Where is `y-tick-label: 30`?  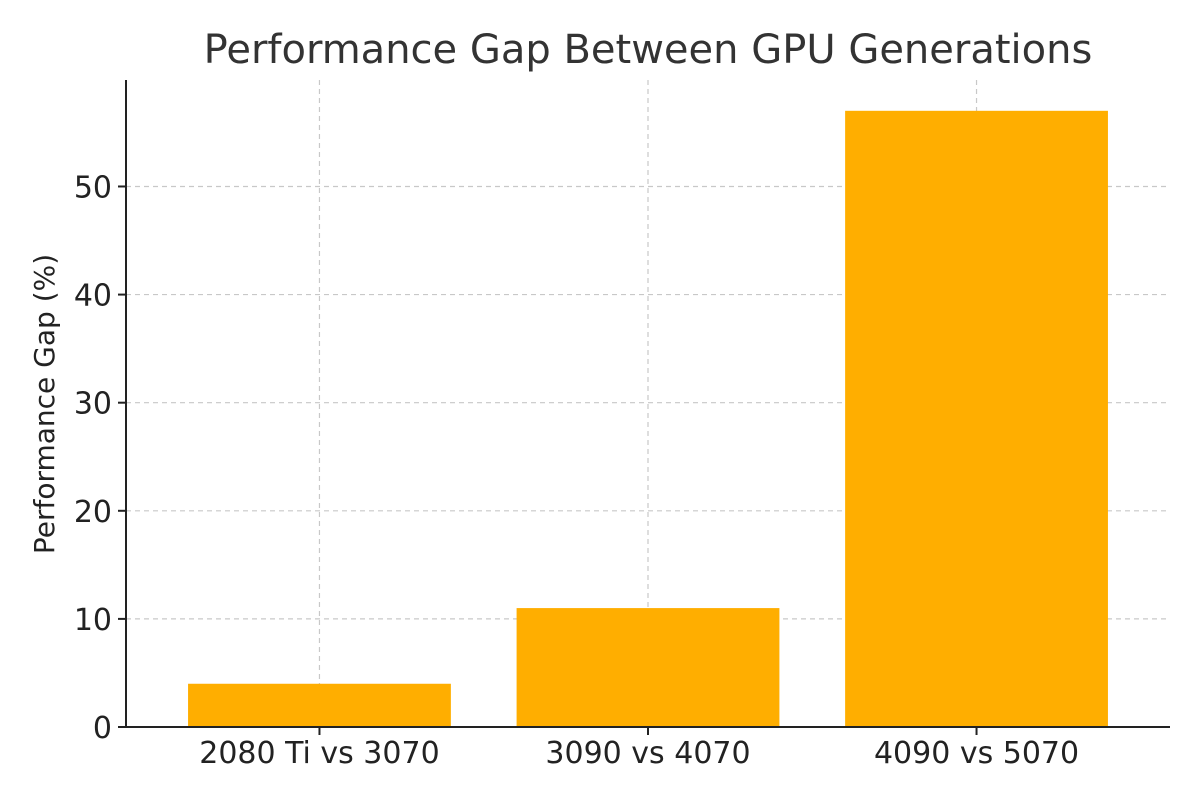
y-tick-label: 30 is located at coordinates (93, 404).